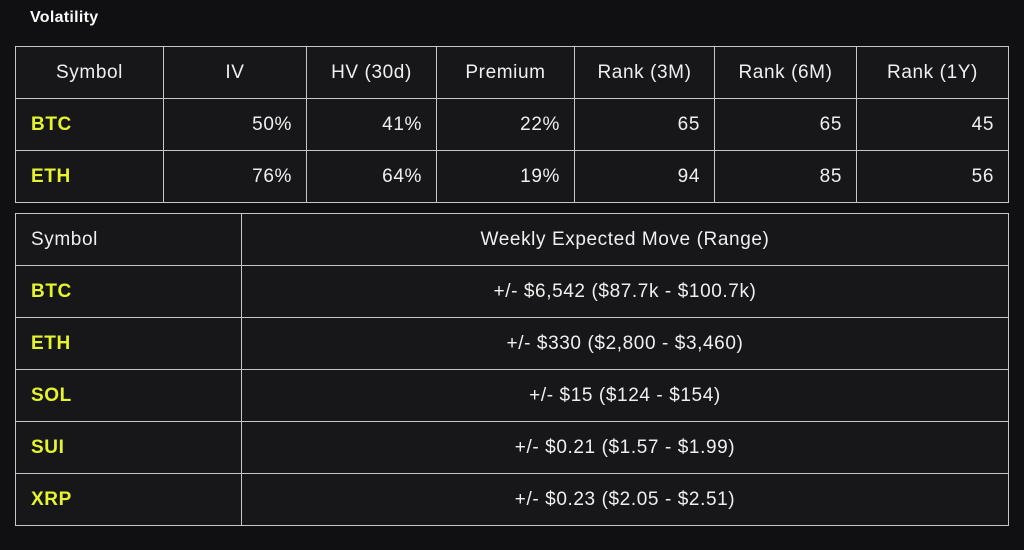 The height and width of the screenshot is (550, 1024). Describe the element at coordinates (371, 124) in the screenshot. I see `hv-cell: 41%` at that location.